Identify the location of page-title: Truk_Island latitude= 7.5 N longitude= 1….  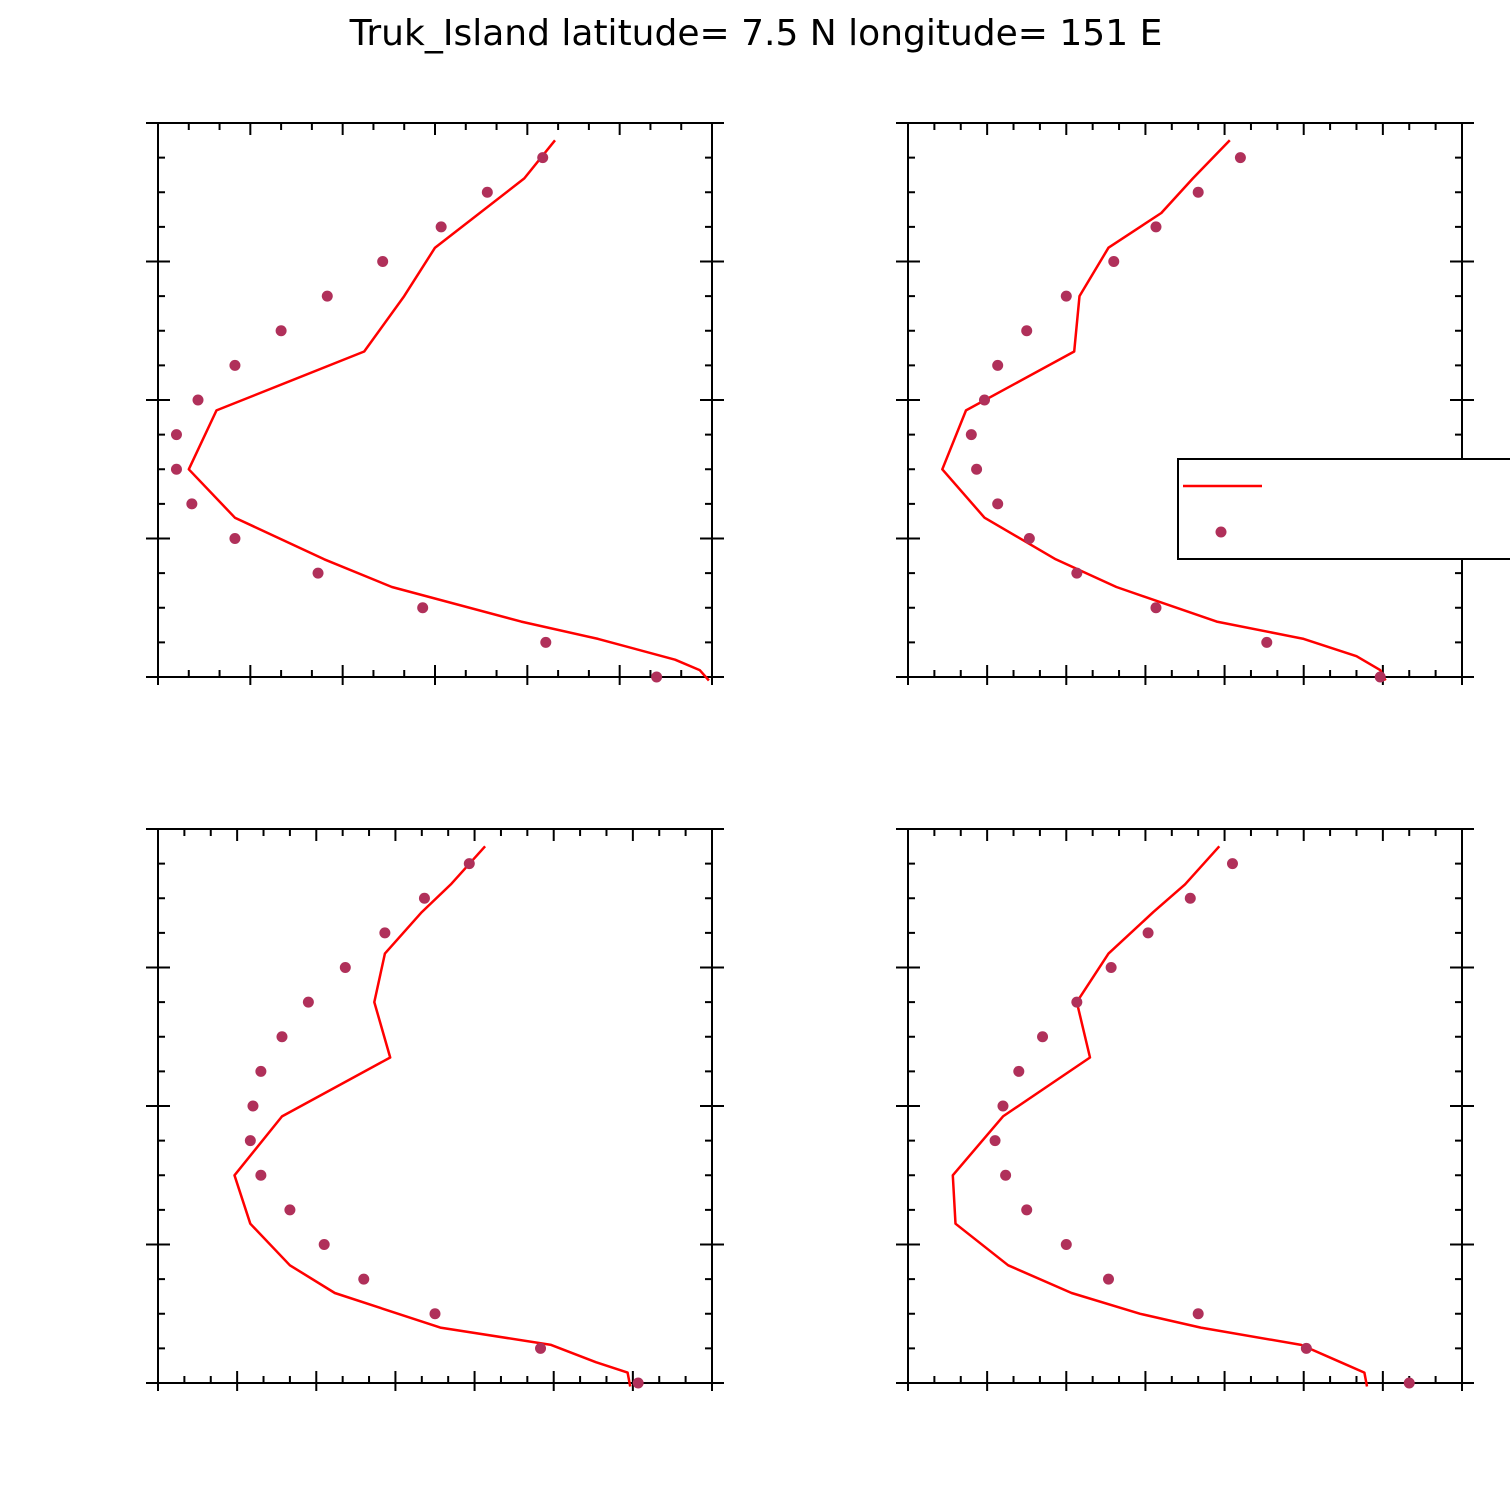
(756, 33).